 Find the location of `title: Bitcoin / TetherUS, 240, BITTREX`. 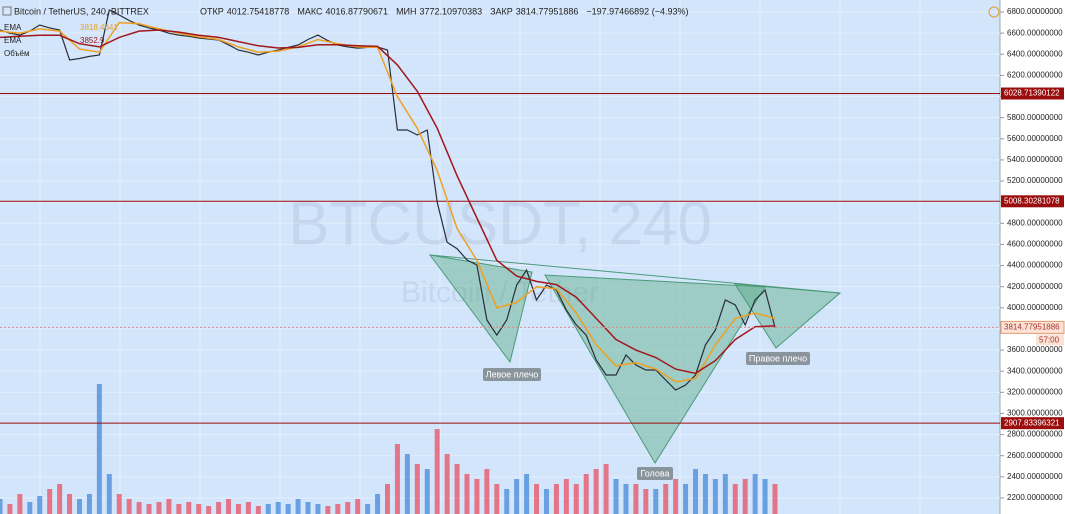

title: Bitcoin / TetherUS, 240, BITTREX is located at coordinates (81, 11).